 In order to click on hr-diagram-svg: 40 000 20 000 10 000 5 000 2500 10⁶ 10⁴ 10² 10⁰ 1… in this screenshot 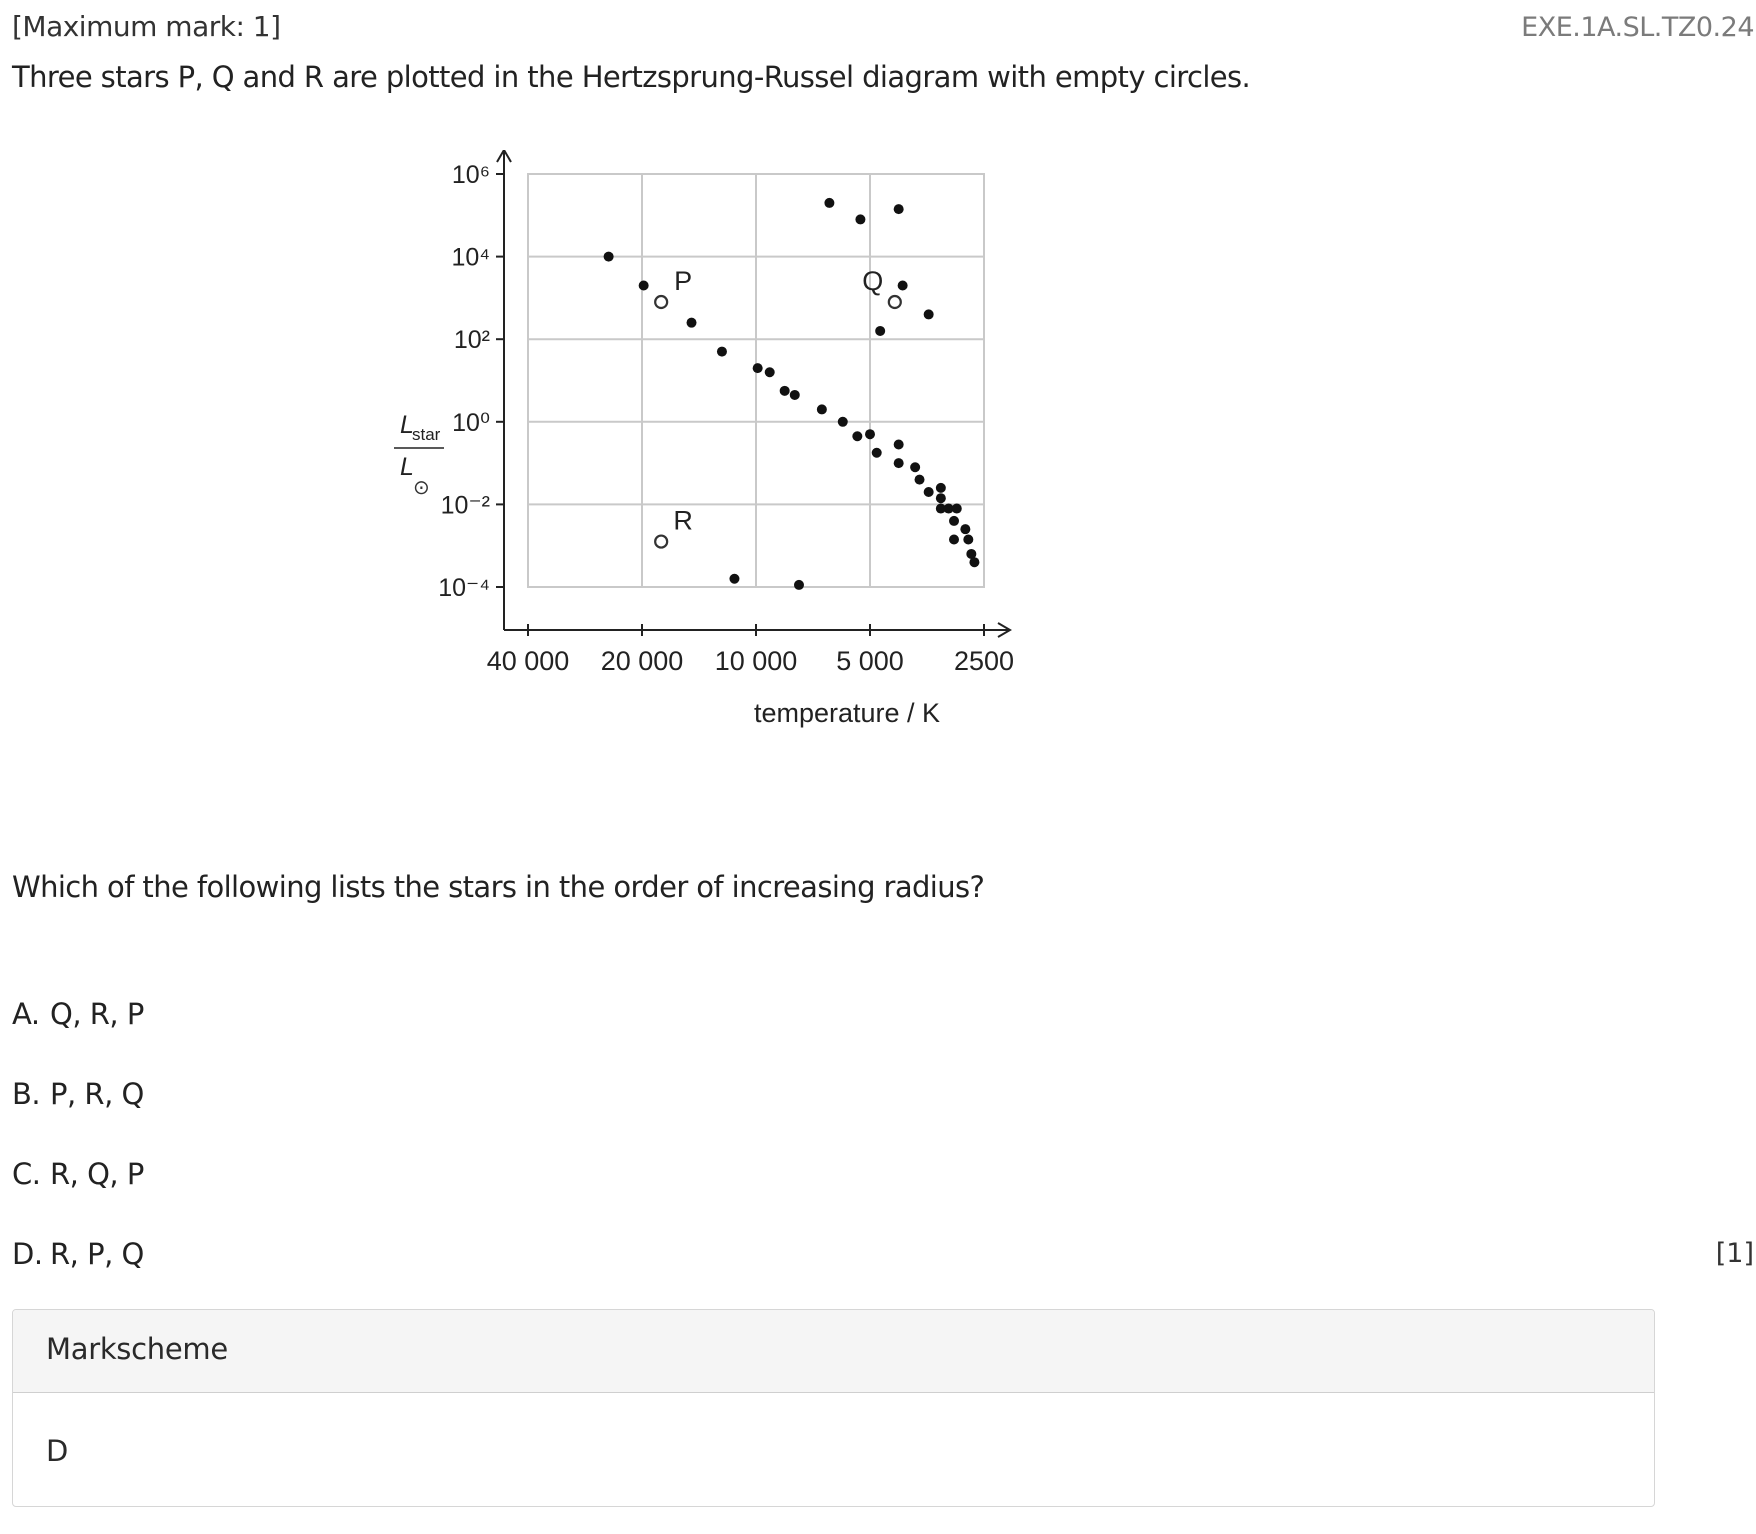, I will do `click(704, 438)`.